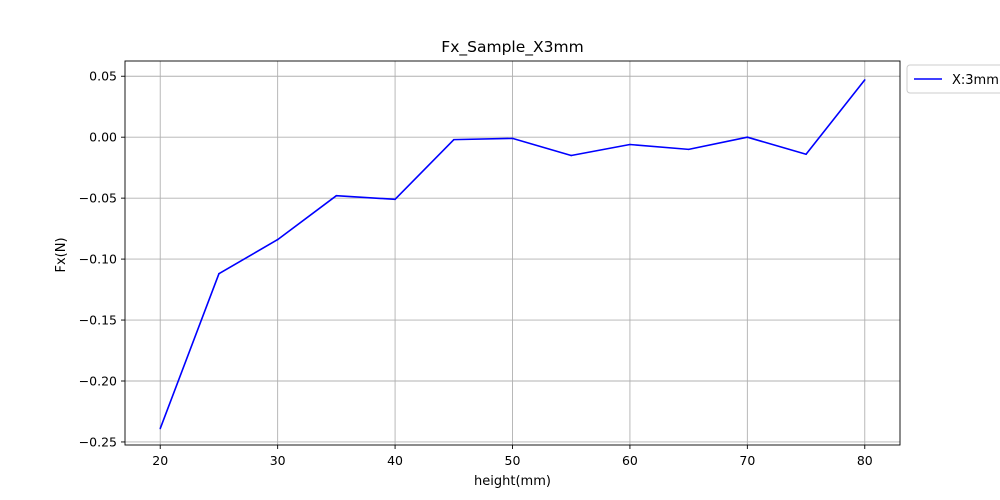 This screenshot has height=500, width=1000. What do you see at coordinates (865, 460) in the screenshot?
I see `x-tick-label: 80` at bounding box center [865, 460].